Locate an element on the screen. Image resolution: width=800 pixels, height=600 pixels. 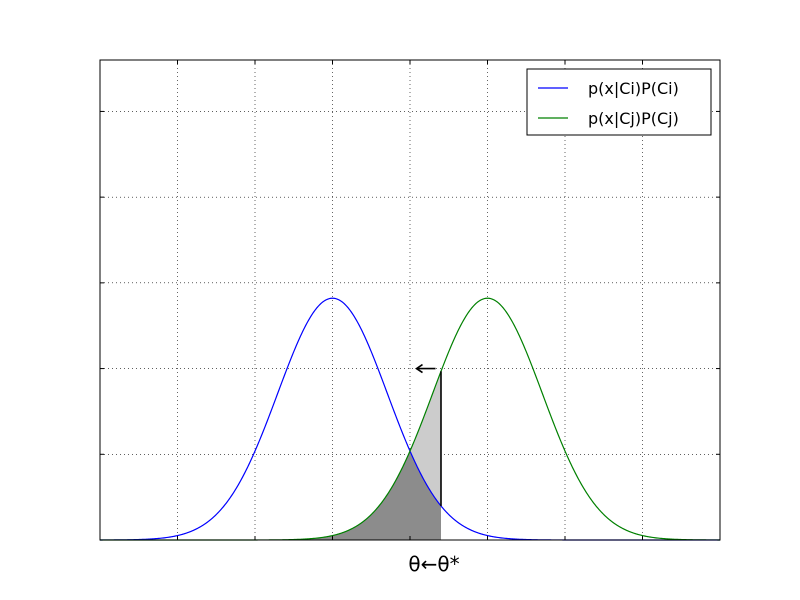
legend-box is located at coordinates (619, 102).